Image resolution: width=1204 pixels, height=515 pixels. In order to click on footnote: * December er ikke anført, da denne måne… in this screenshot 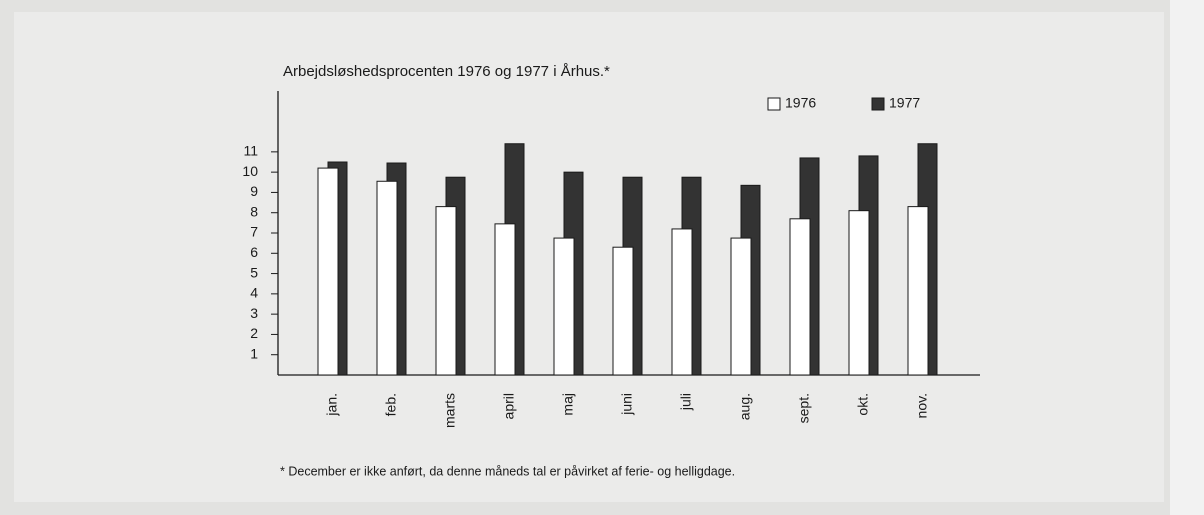, I will do `click(507, 471)`.